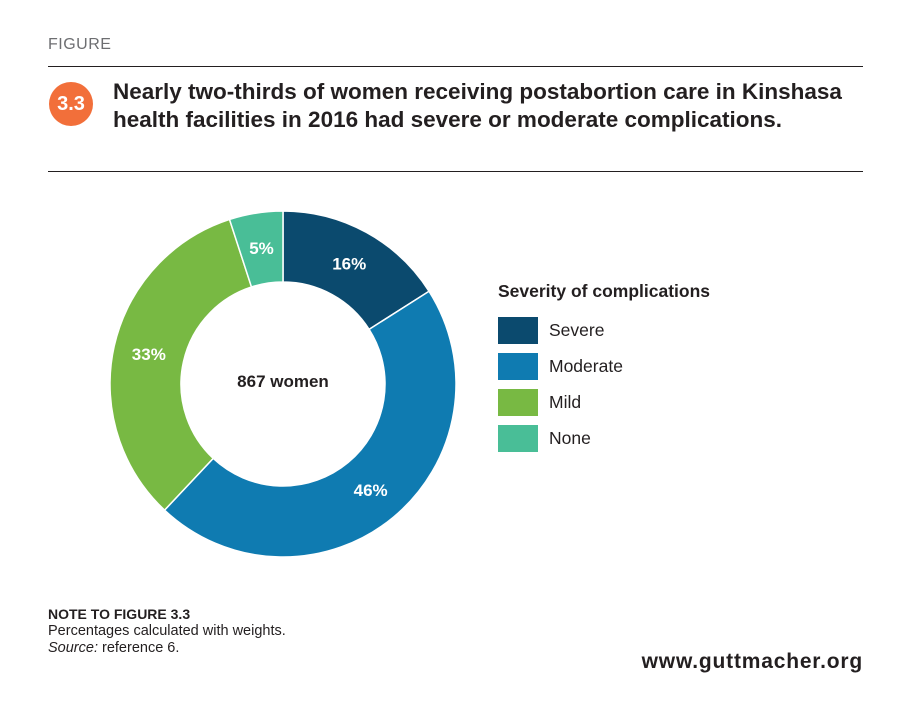  What do you see at coordinates (71, 104) in the screenshot?
I see `figure-number-badge: 3.3` at bounding box center [71, 104].